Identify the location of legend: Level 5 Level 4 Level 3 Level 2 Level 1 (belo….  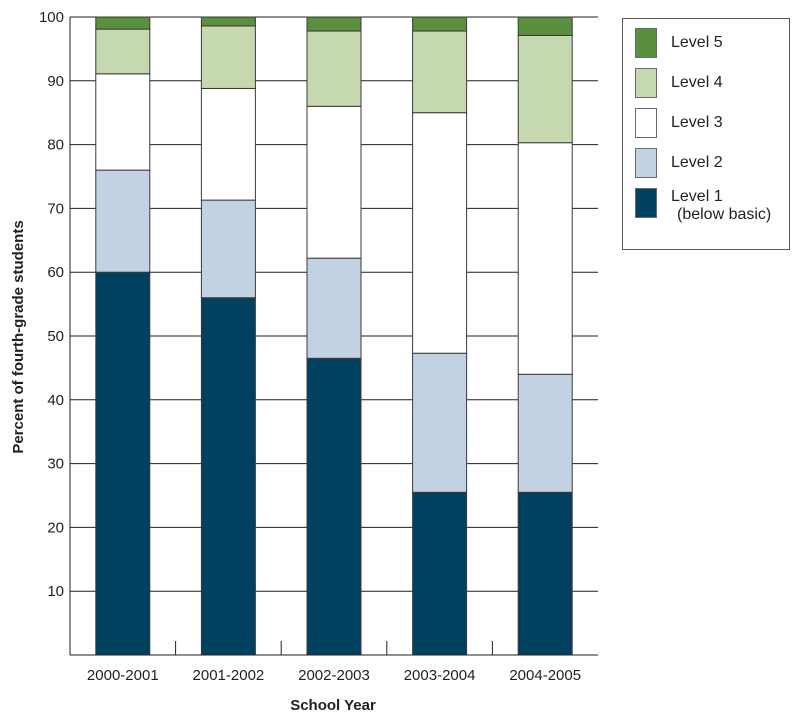
(706, 134).